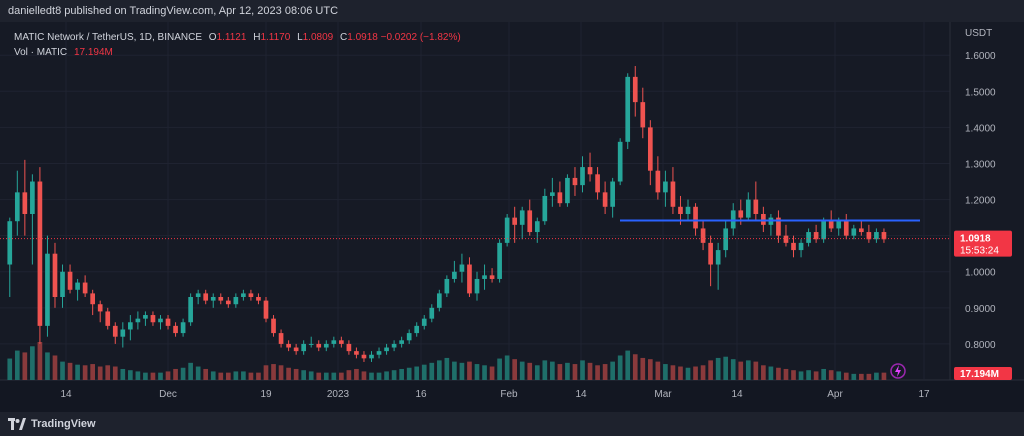 Image resolution: width=1024 pixels, height=436 pixels. Describe the element at coordinates (980, 201) in the screenshot. I see `price-tick-label: 1.2000` at that location.